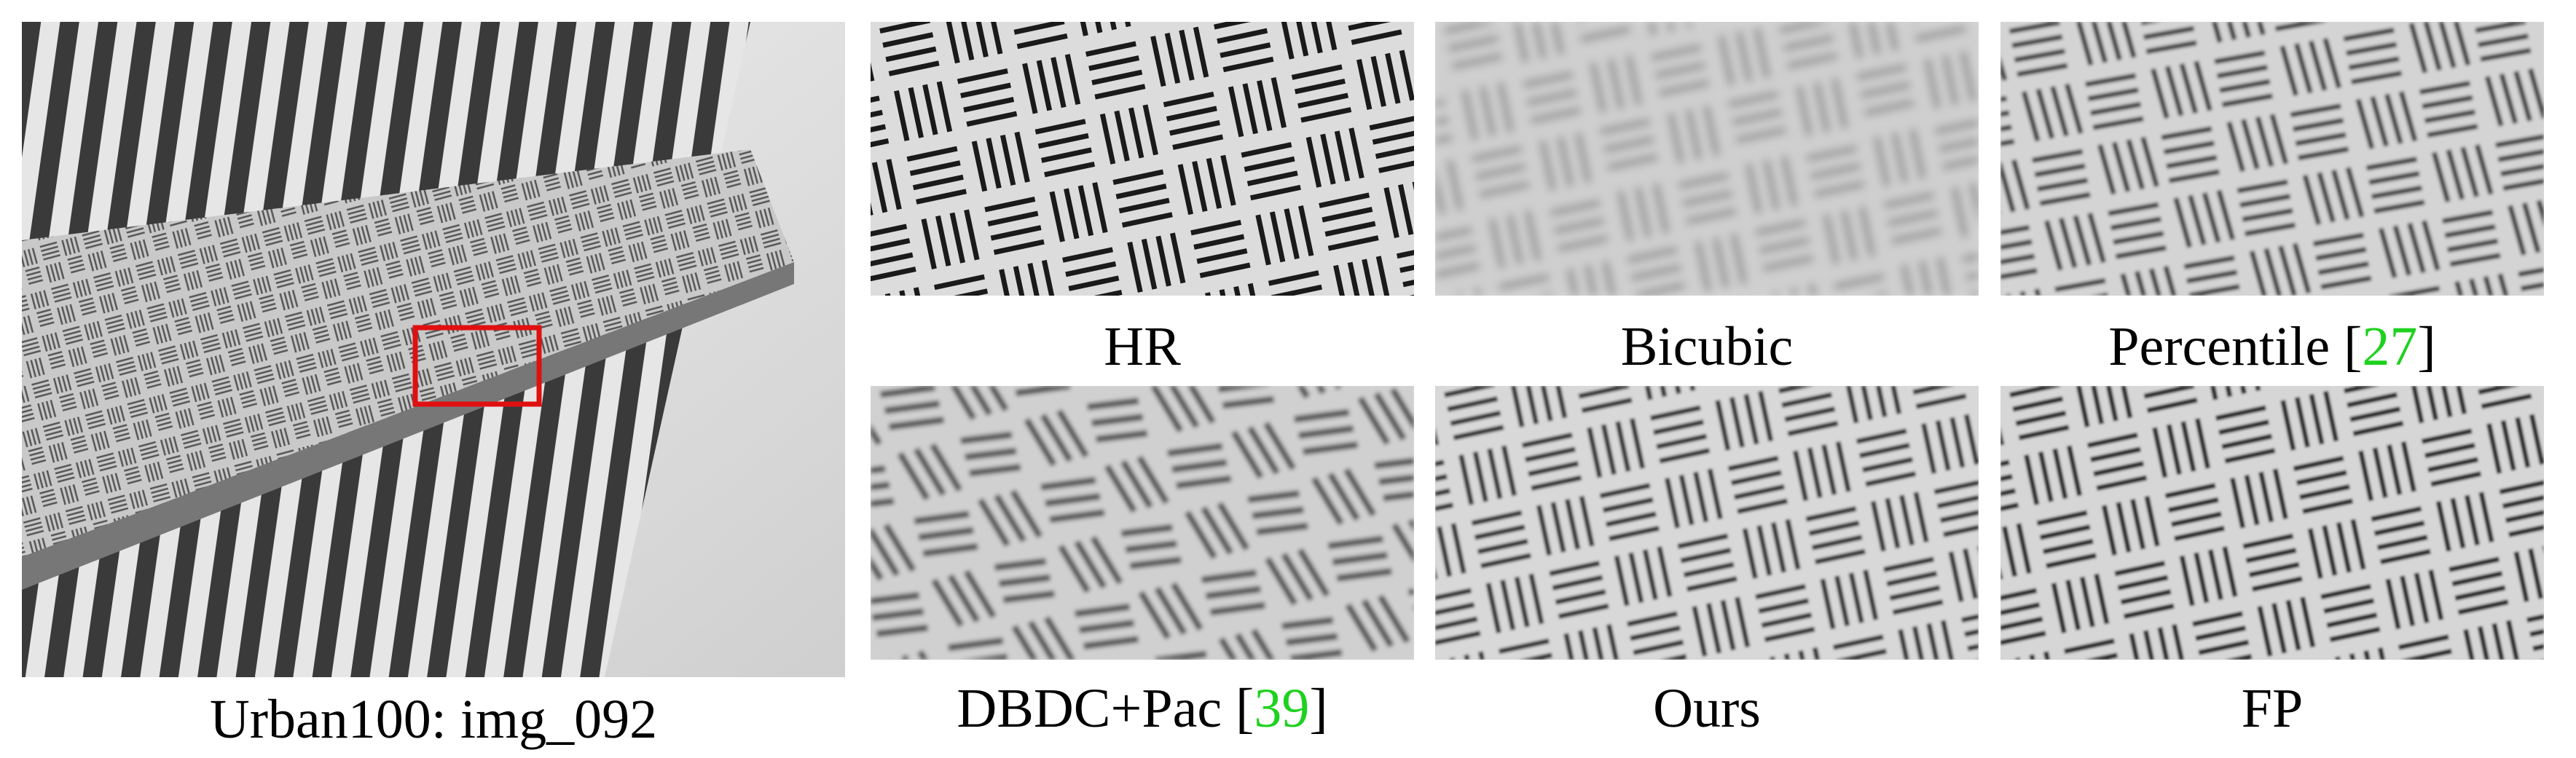 The image size is (2576, 758). What do you see at coordinates (1142, 708) in the screenshot?
I see `caption-dbdc-pac: DBDC+Pac [39]` at bounding box center [1142, 708].